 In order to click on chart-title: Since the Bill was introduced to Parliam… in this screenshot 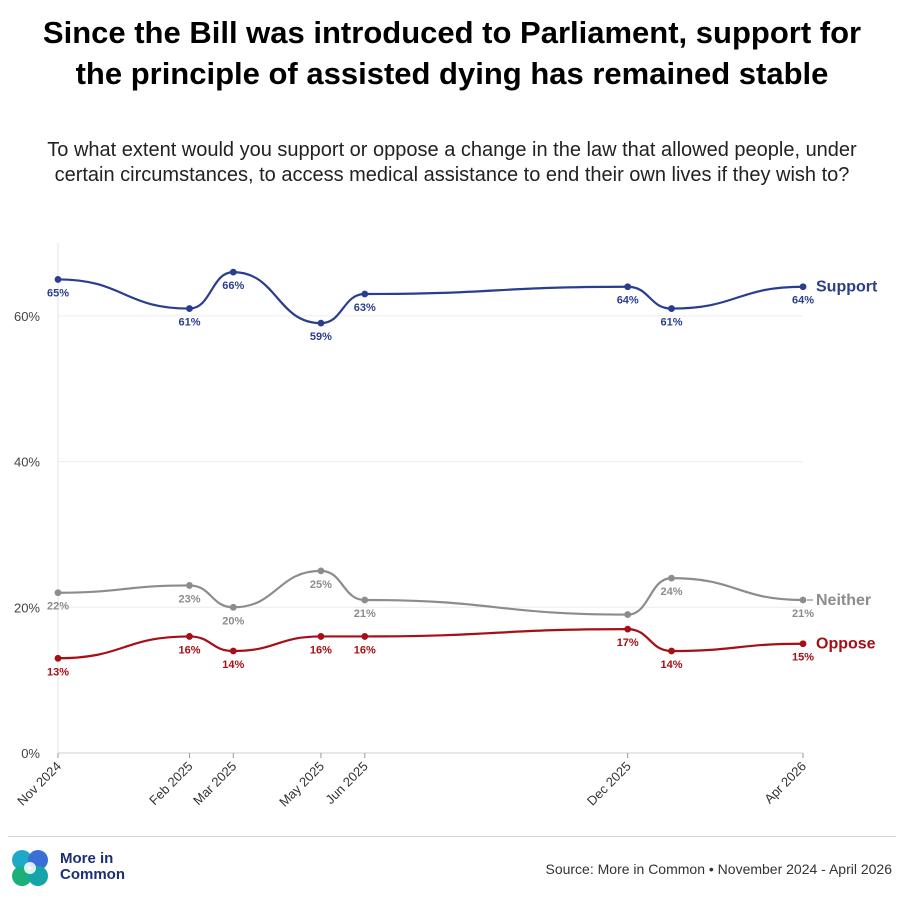, I will do `click(452, 53)`.